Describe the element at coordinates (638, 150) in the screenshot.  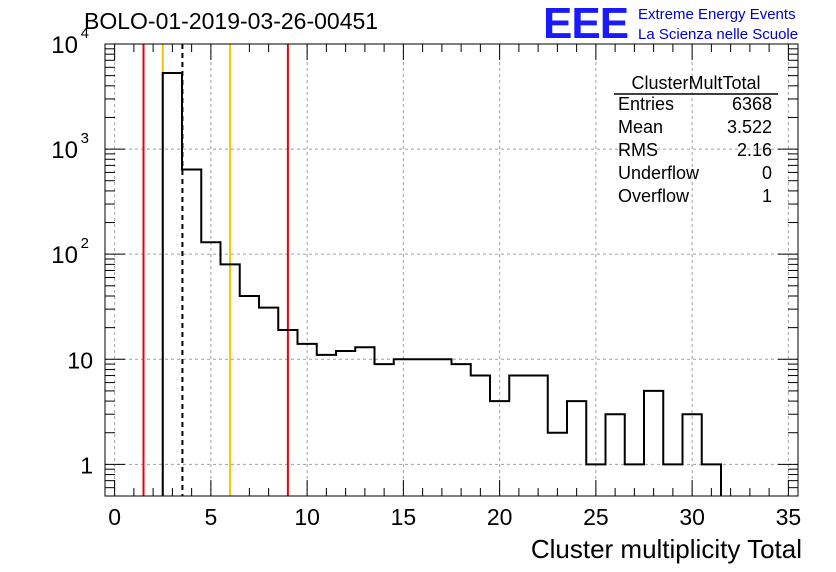
I see `stats-row-label: RMS` at that location.